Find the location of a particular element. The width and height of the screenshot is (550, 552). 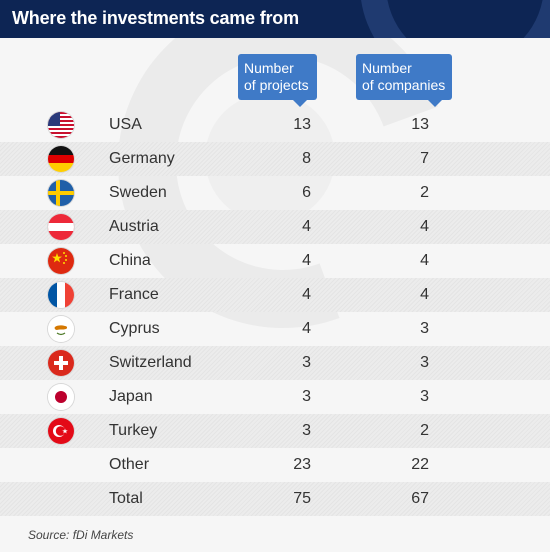

projects-value: 23 is located at coordinates (302, 464).